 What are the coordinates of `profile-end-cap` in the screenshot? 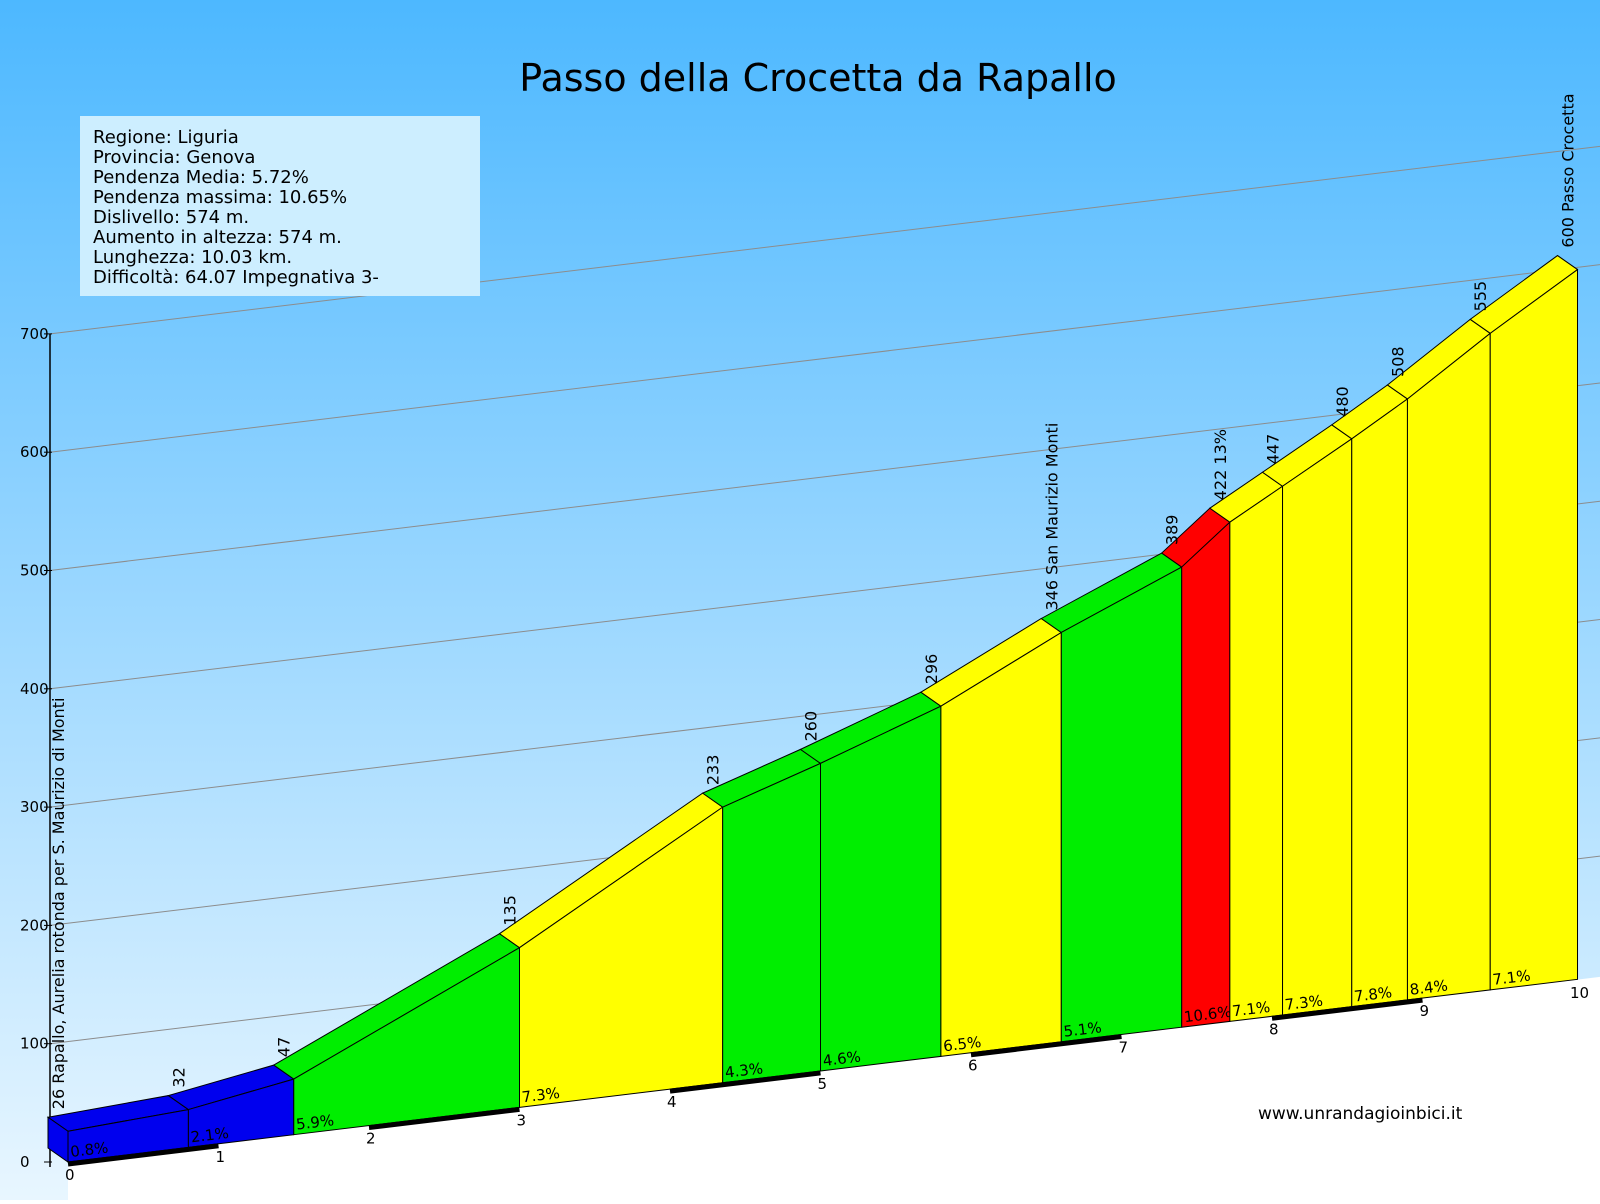 It's located at (58, 1139).